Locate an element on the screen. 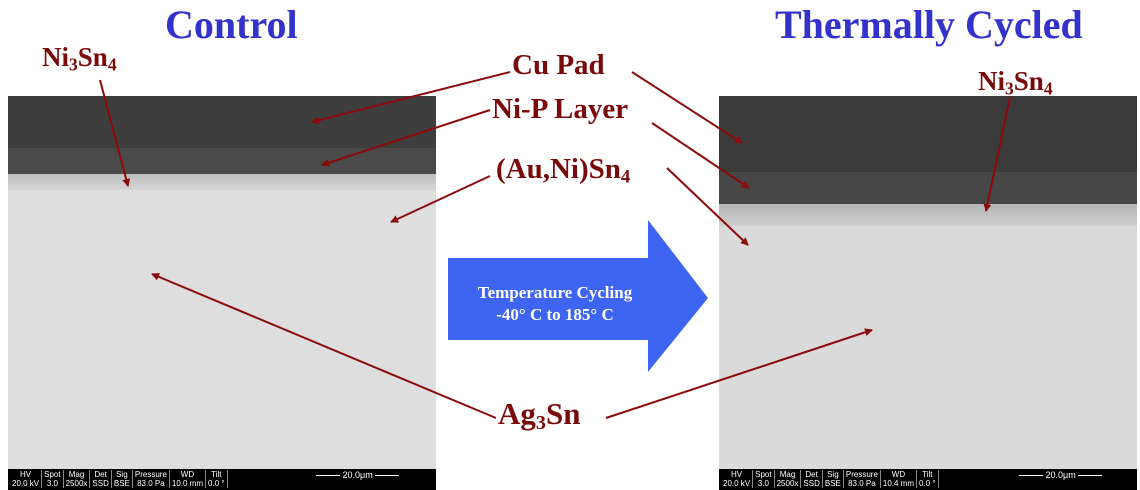 The width and height of the screenshot is (1140, 490). leader-ni3sn4-right is located at coordinates (997, 154).